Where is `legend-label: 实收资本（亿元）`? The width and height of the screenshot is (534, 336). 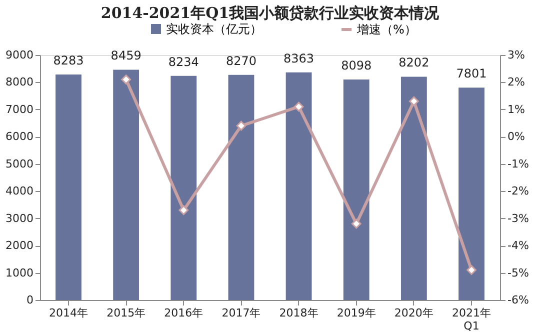 legend-label: 实收资本（亿元） is located at coordinates (214, 29).